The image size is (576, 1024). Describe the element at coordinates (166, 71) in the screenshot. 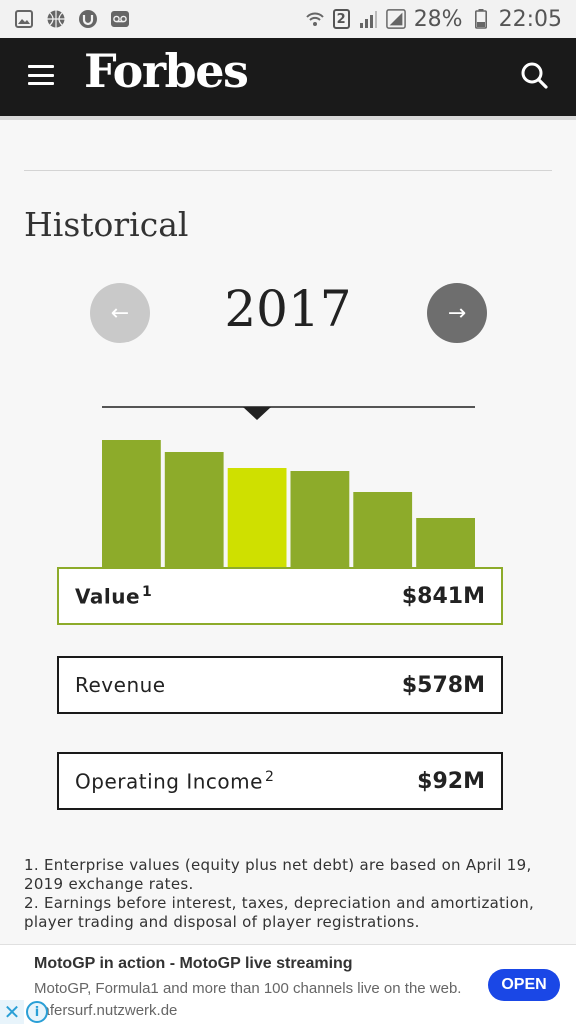

I see `forbes-logo: Forbes` at that location.